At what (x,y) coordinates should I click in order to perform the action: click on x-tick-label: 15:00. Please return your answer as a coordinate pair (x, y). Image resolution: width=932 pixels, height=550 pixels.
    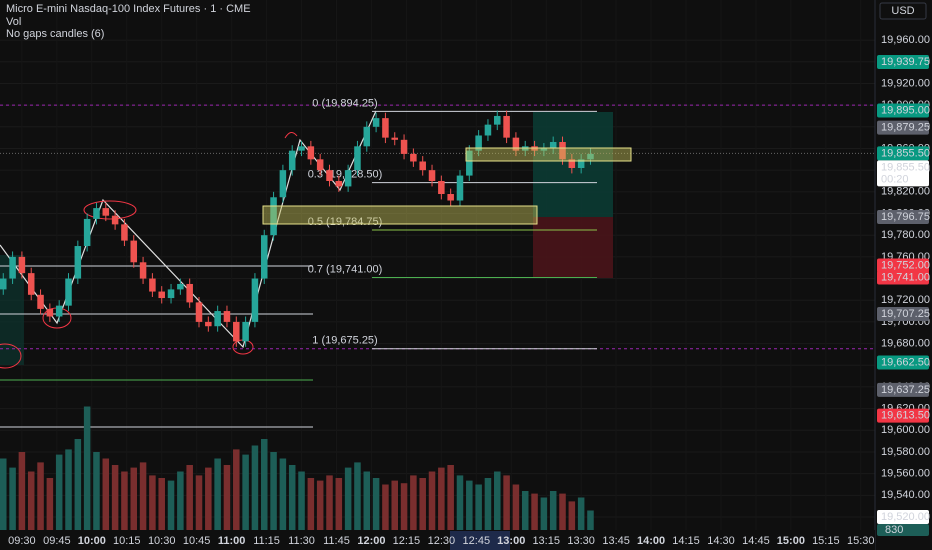
    Looking at the image, I should click on (791, 541).